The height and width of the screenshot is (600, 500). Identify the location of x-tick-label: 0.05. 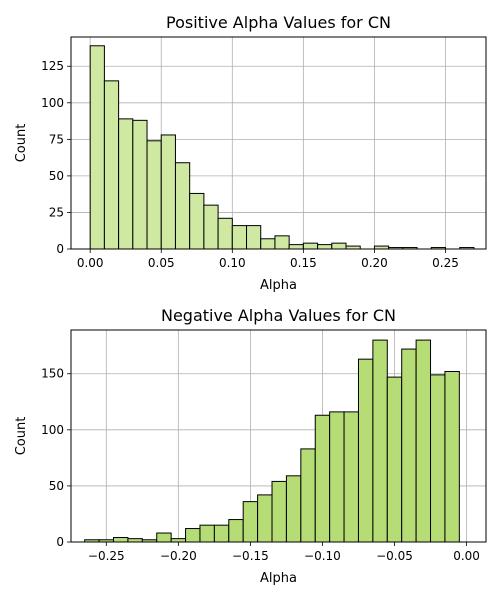
(161, 263).